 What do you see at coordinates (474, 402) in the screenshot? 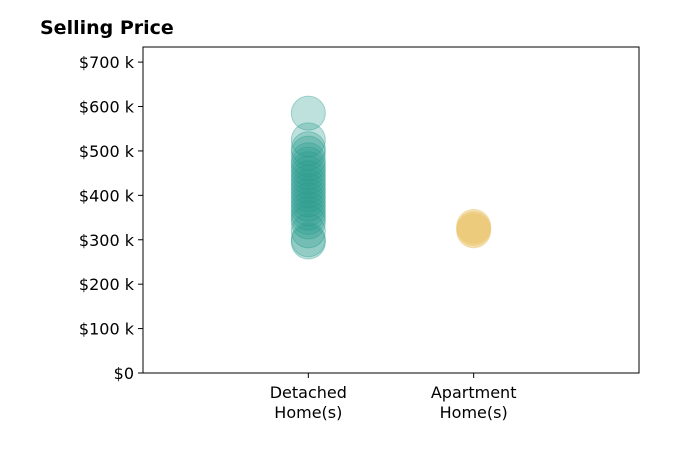
I see `x-tick-label: Apartment Home(s)` at bounding box center [474, 402].